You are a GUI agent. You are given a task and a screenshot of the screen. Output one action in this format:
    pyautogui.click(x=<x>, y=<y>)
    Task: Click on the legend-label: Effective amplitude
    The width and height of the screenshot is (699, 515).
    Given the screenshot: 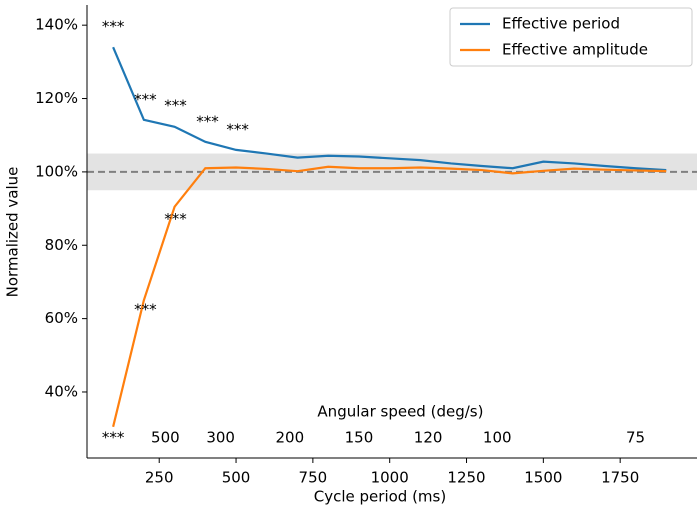 What is the action you would take?
    pyautogui.click(x=575, y=50)
    